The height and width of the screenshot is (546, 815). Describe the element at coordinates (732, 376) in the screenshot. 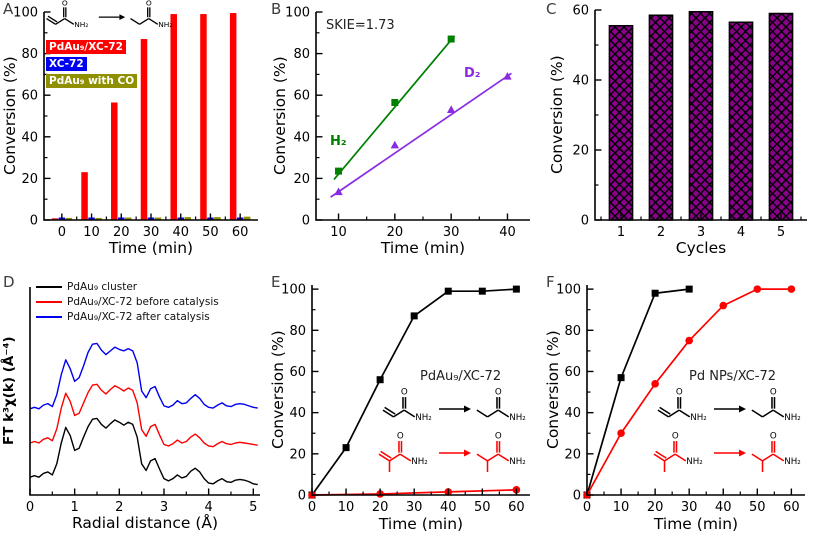

I see `catalyst-annotation: Pd NPs/XC-72` at that location.